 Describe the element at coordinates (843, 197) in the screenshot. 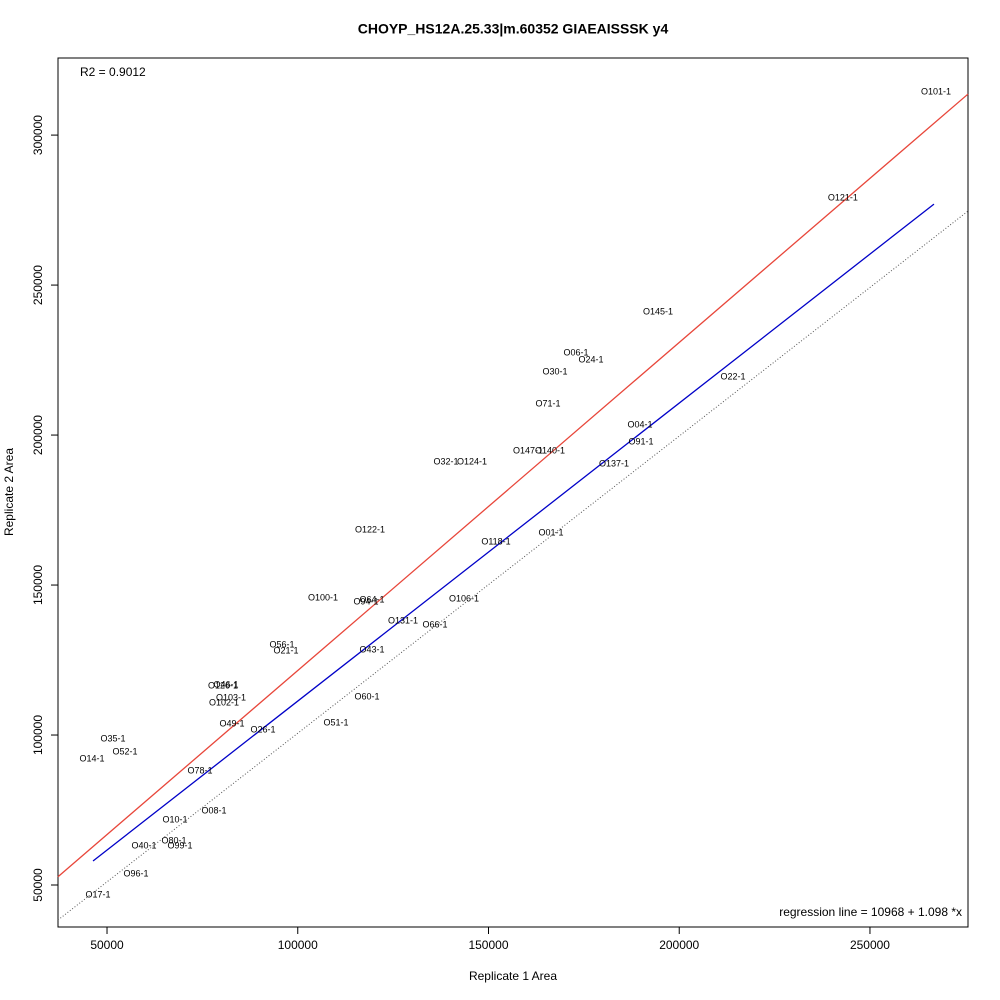

I see `point-label: O121-1` at that location.